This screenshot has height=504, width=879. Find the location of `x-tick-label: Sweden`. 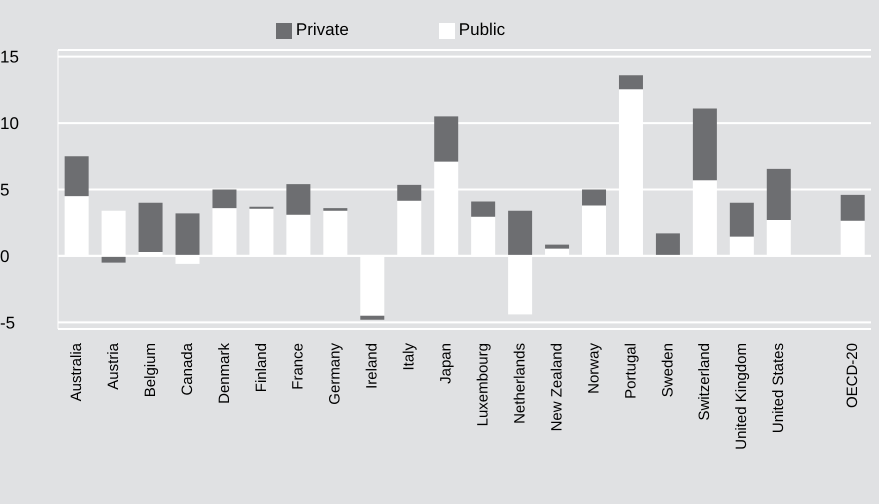

x-tick-label: Sweden is located at coordinates (667, 370).